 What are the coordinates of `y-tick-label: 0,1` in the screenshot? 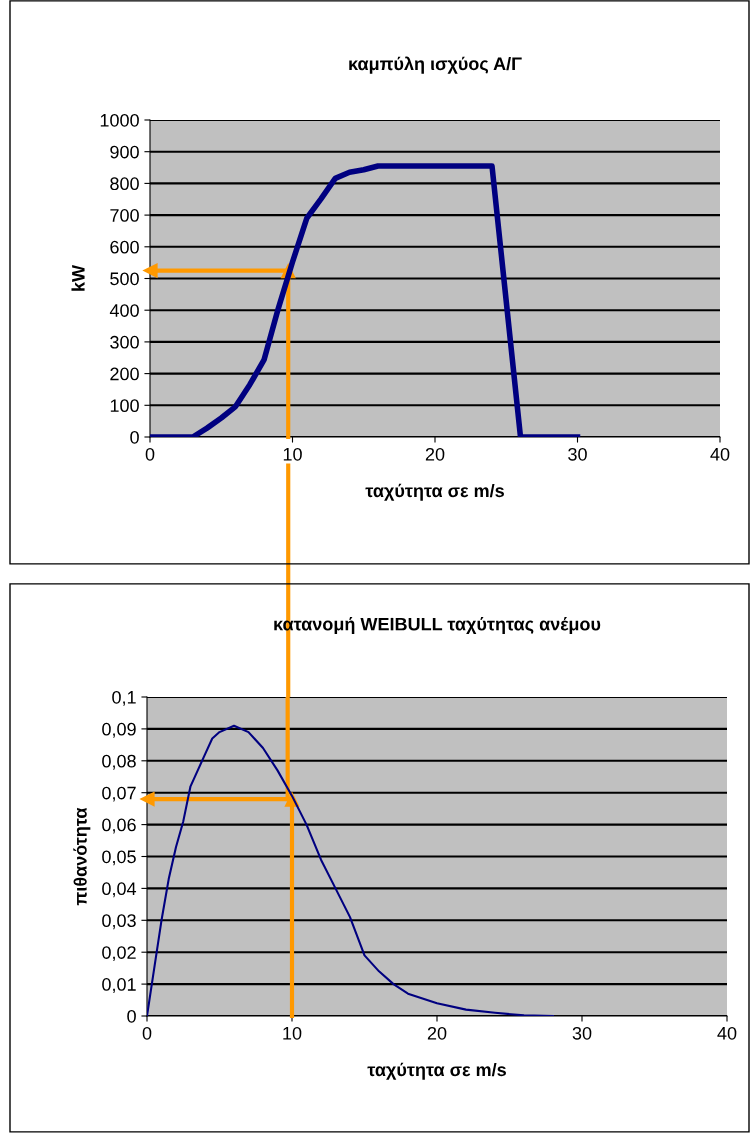 It's located at (124, 698).